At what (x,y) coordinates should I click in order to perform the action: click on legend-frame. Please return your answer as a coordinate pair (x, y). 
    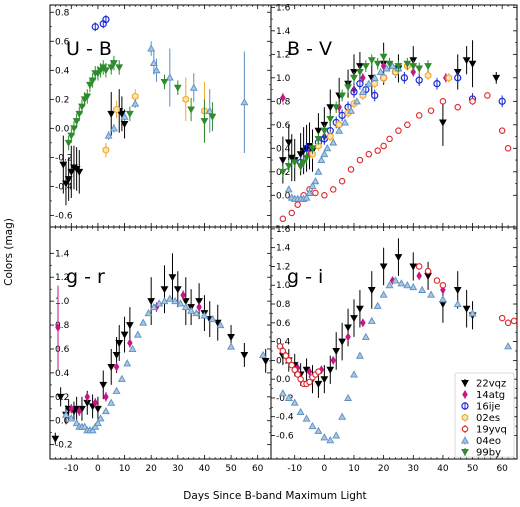
    Looking at the image, I should click on (484, 415).